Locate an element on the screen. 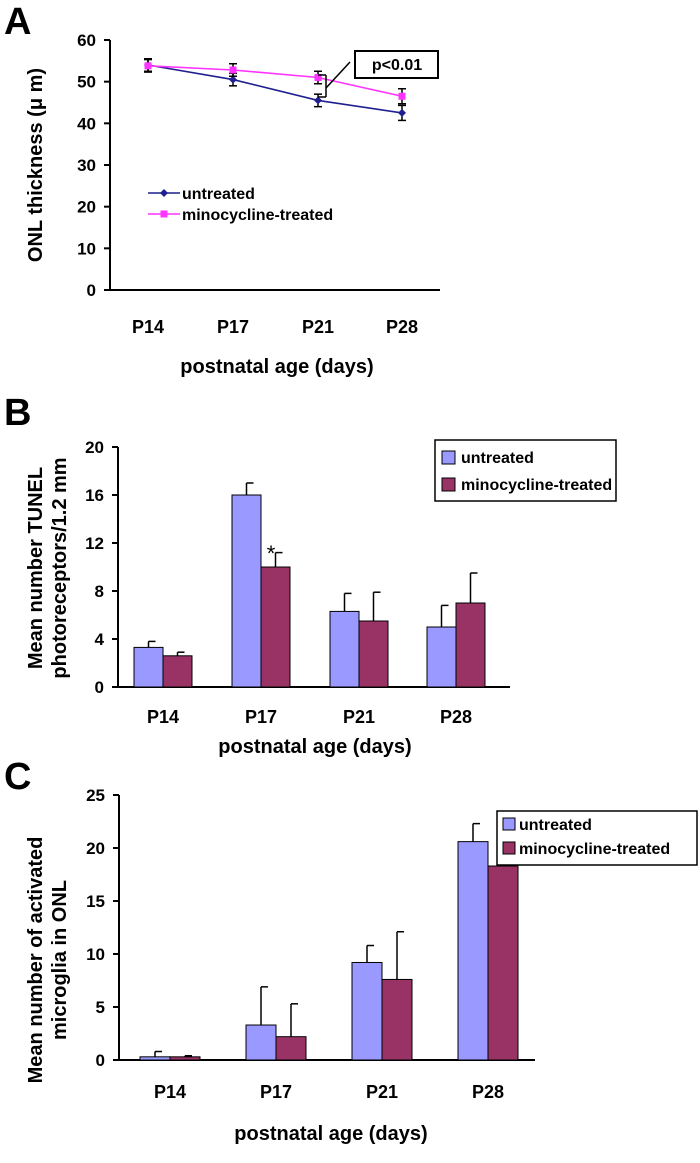 This screenshot has height=1163, width=700. panel-b-y-axis-title-line1: Mean number TUNEL is located at coordinates (36, 568).